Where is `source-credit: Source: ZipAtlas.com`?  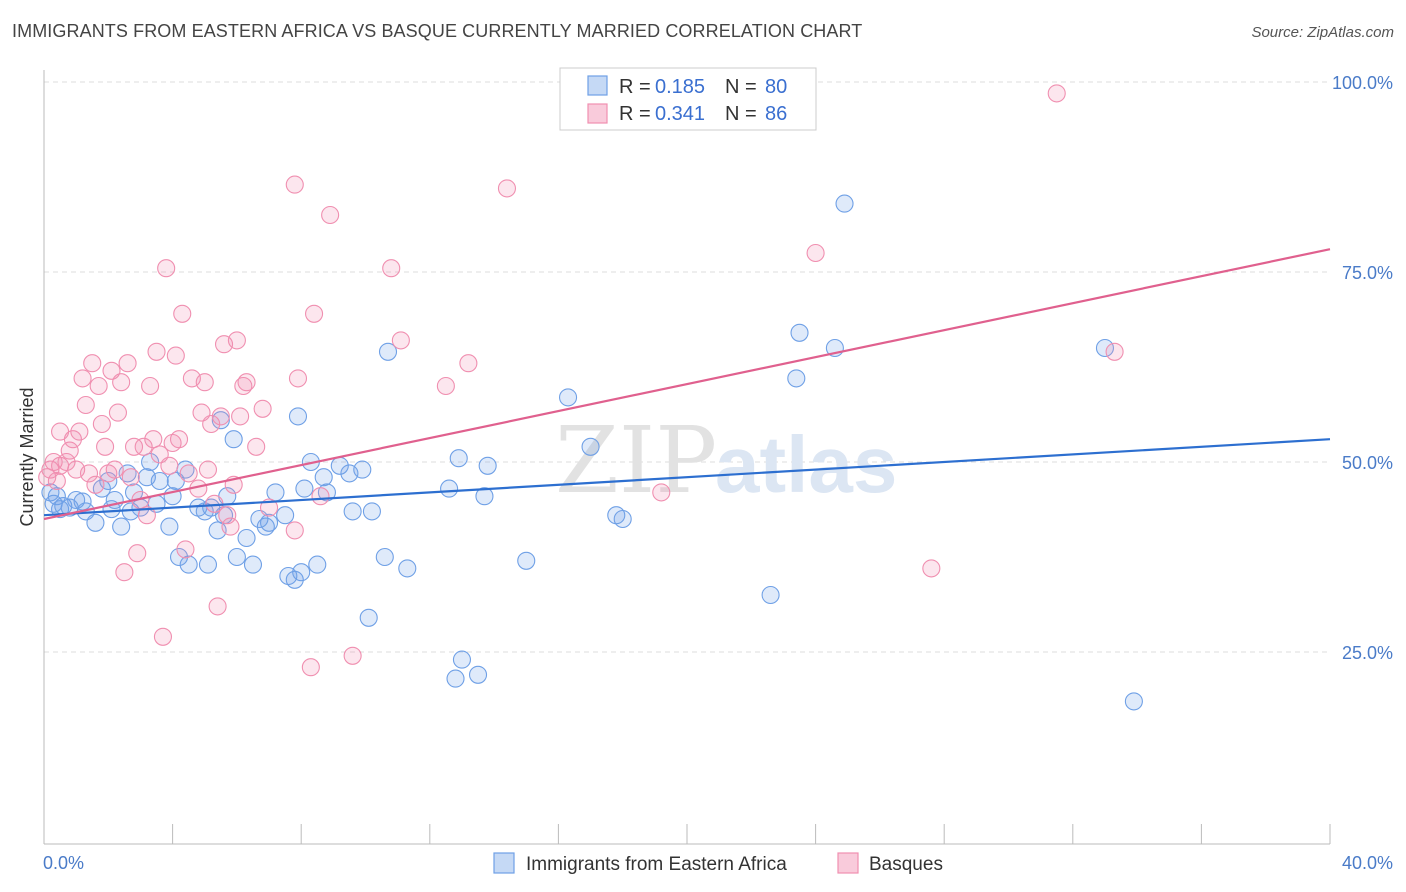
source-credit: Source: ZipAtlas.com is located at coordinates (1322, 32).